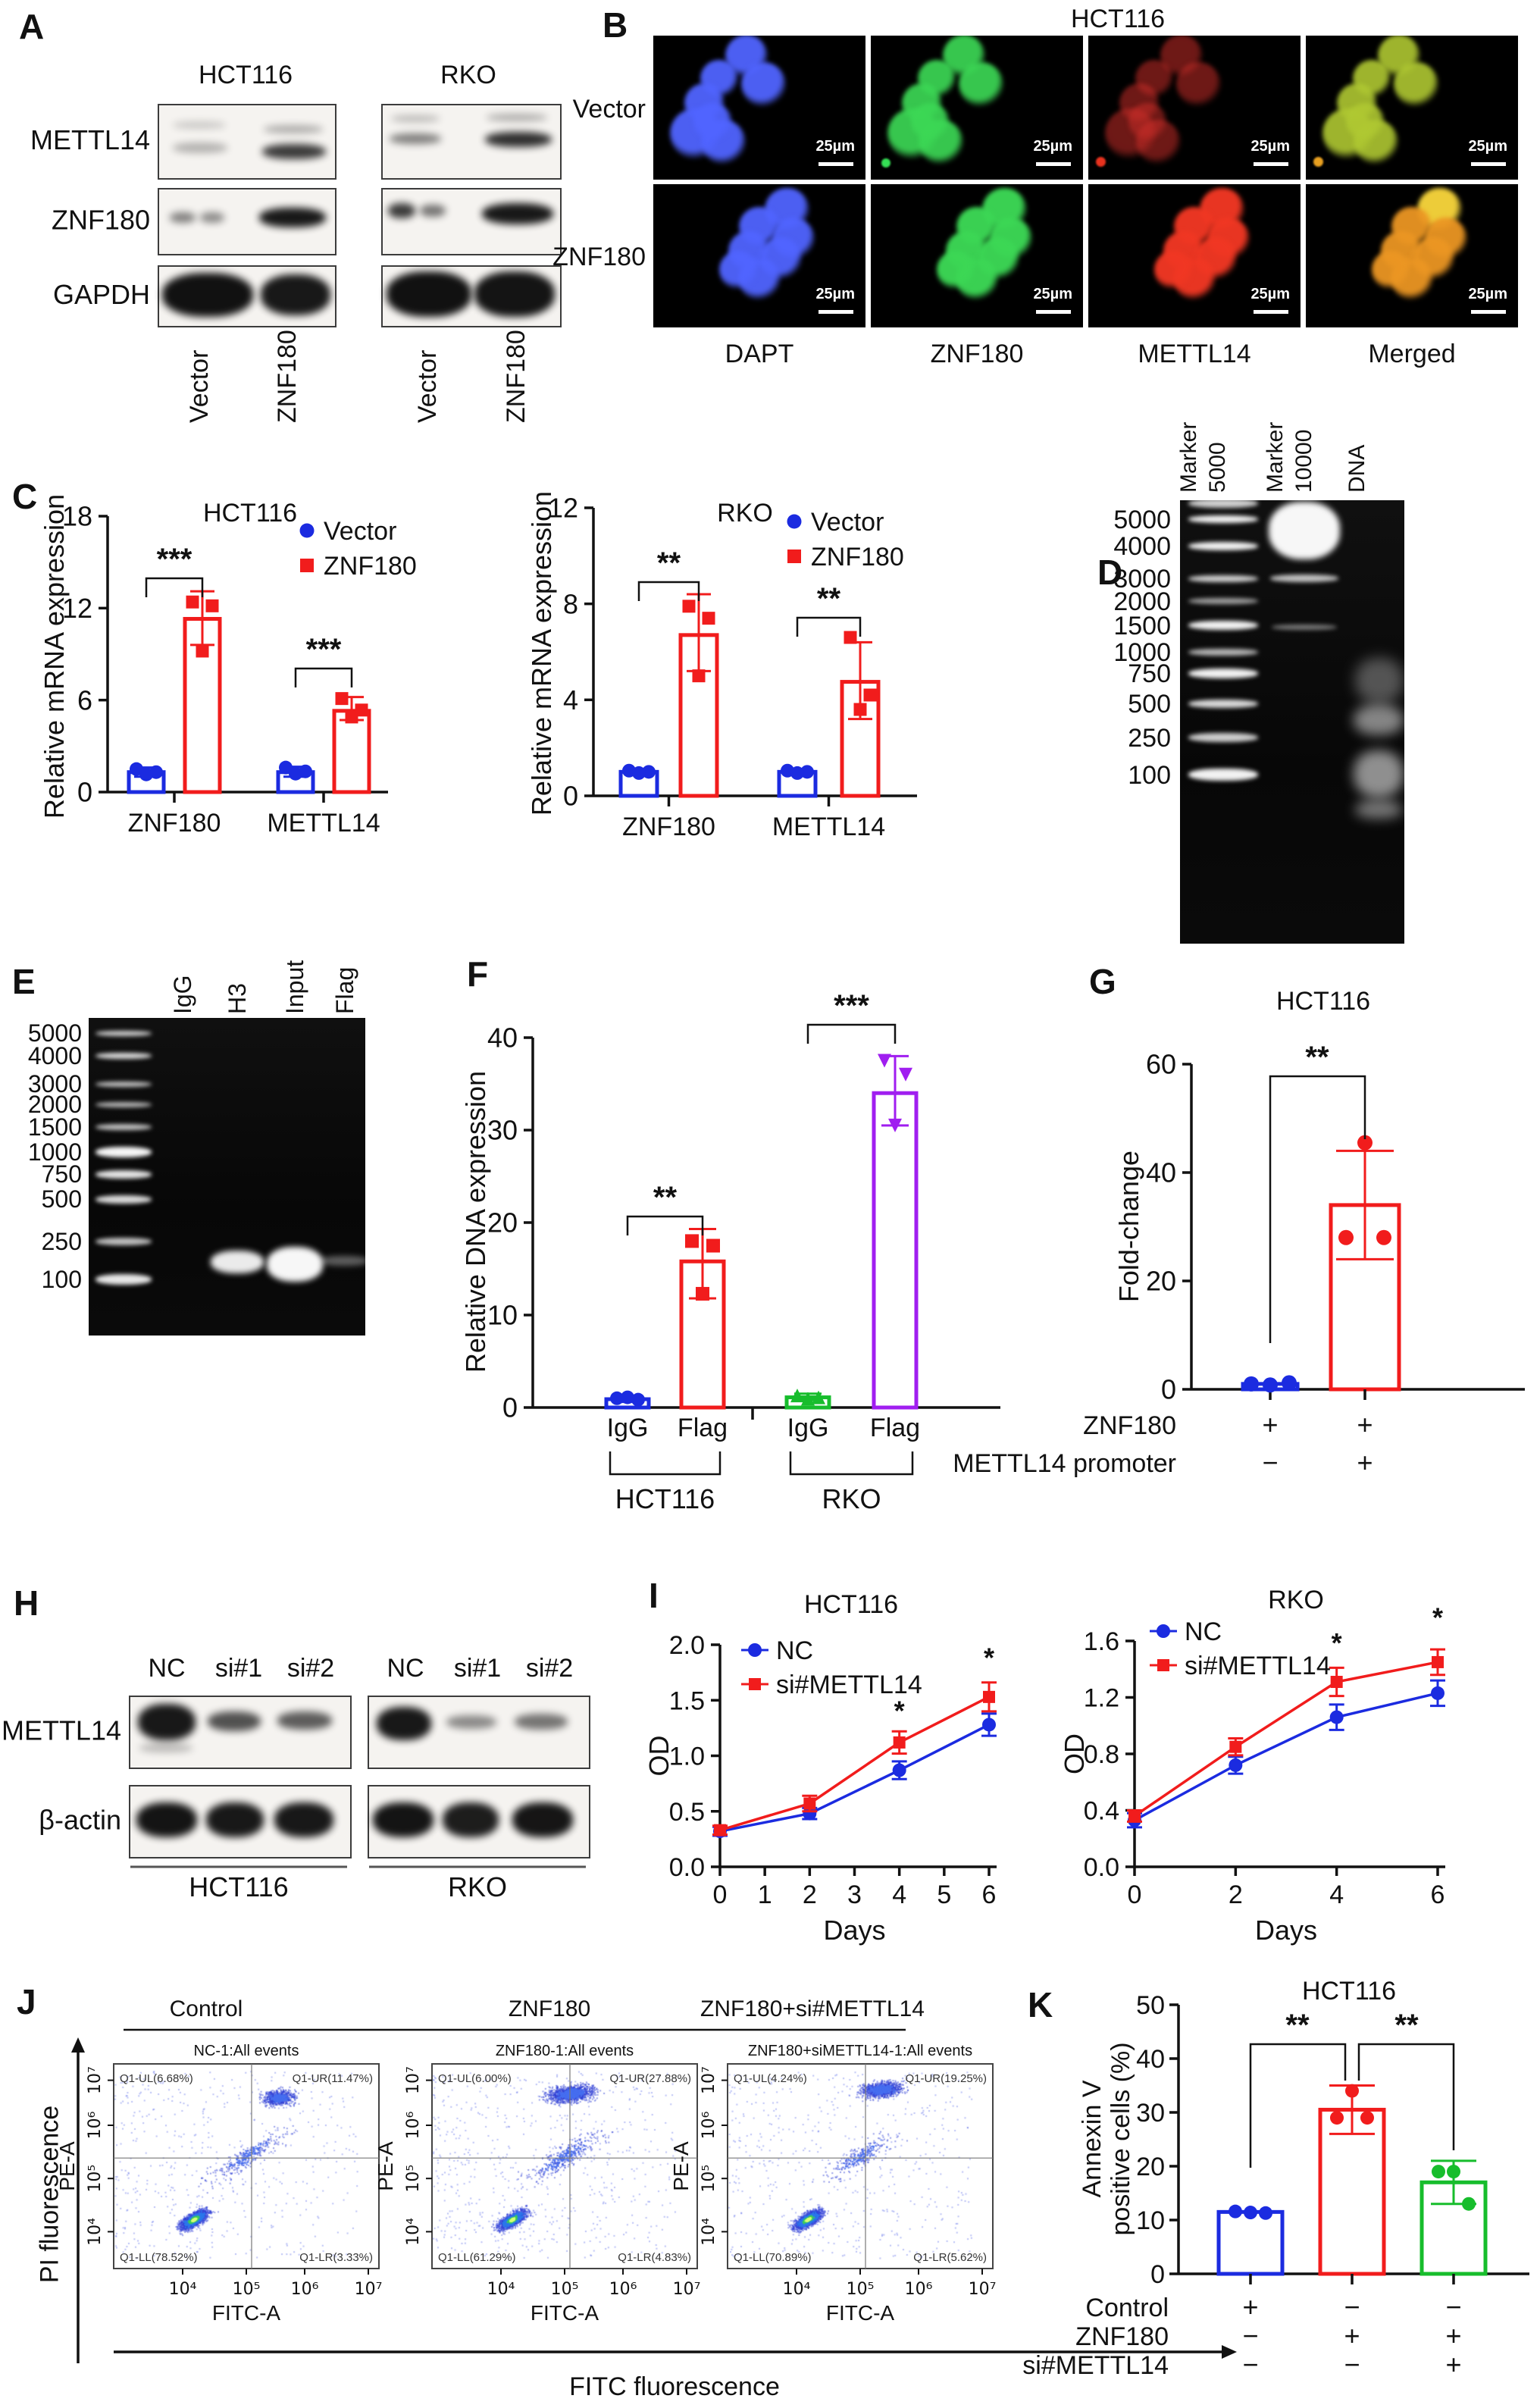  I want to click on panel-i-label: I, so click(654, 1595).